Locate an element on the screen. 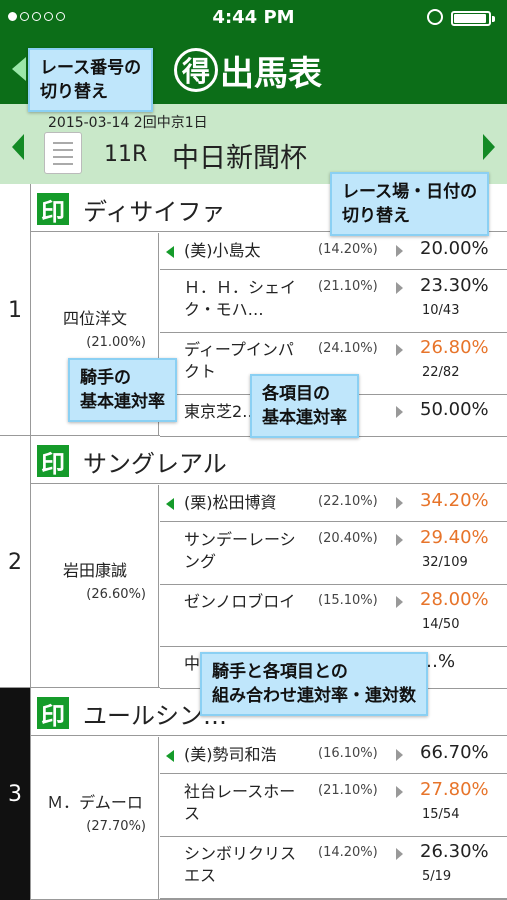  row-name: (美)小島太 is located at coordinates (249, 251).